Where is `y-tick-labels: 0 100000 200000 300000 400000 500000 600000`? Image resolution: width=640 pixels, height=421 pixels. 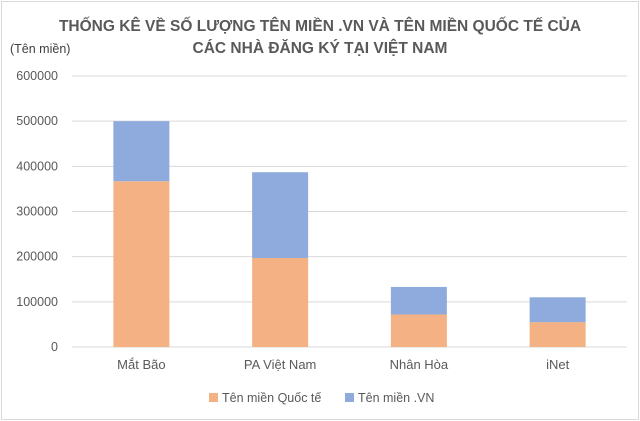 y-tick-labels: 0 100000 200000 300000 400000 500000 600000 is located at coordinates (37, 211).